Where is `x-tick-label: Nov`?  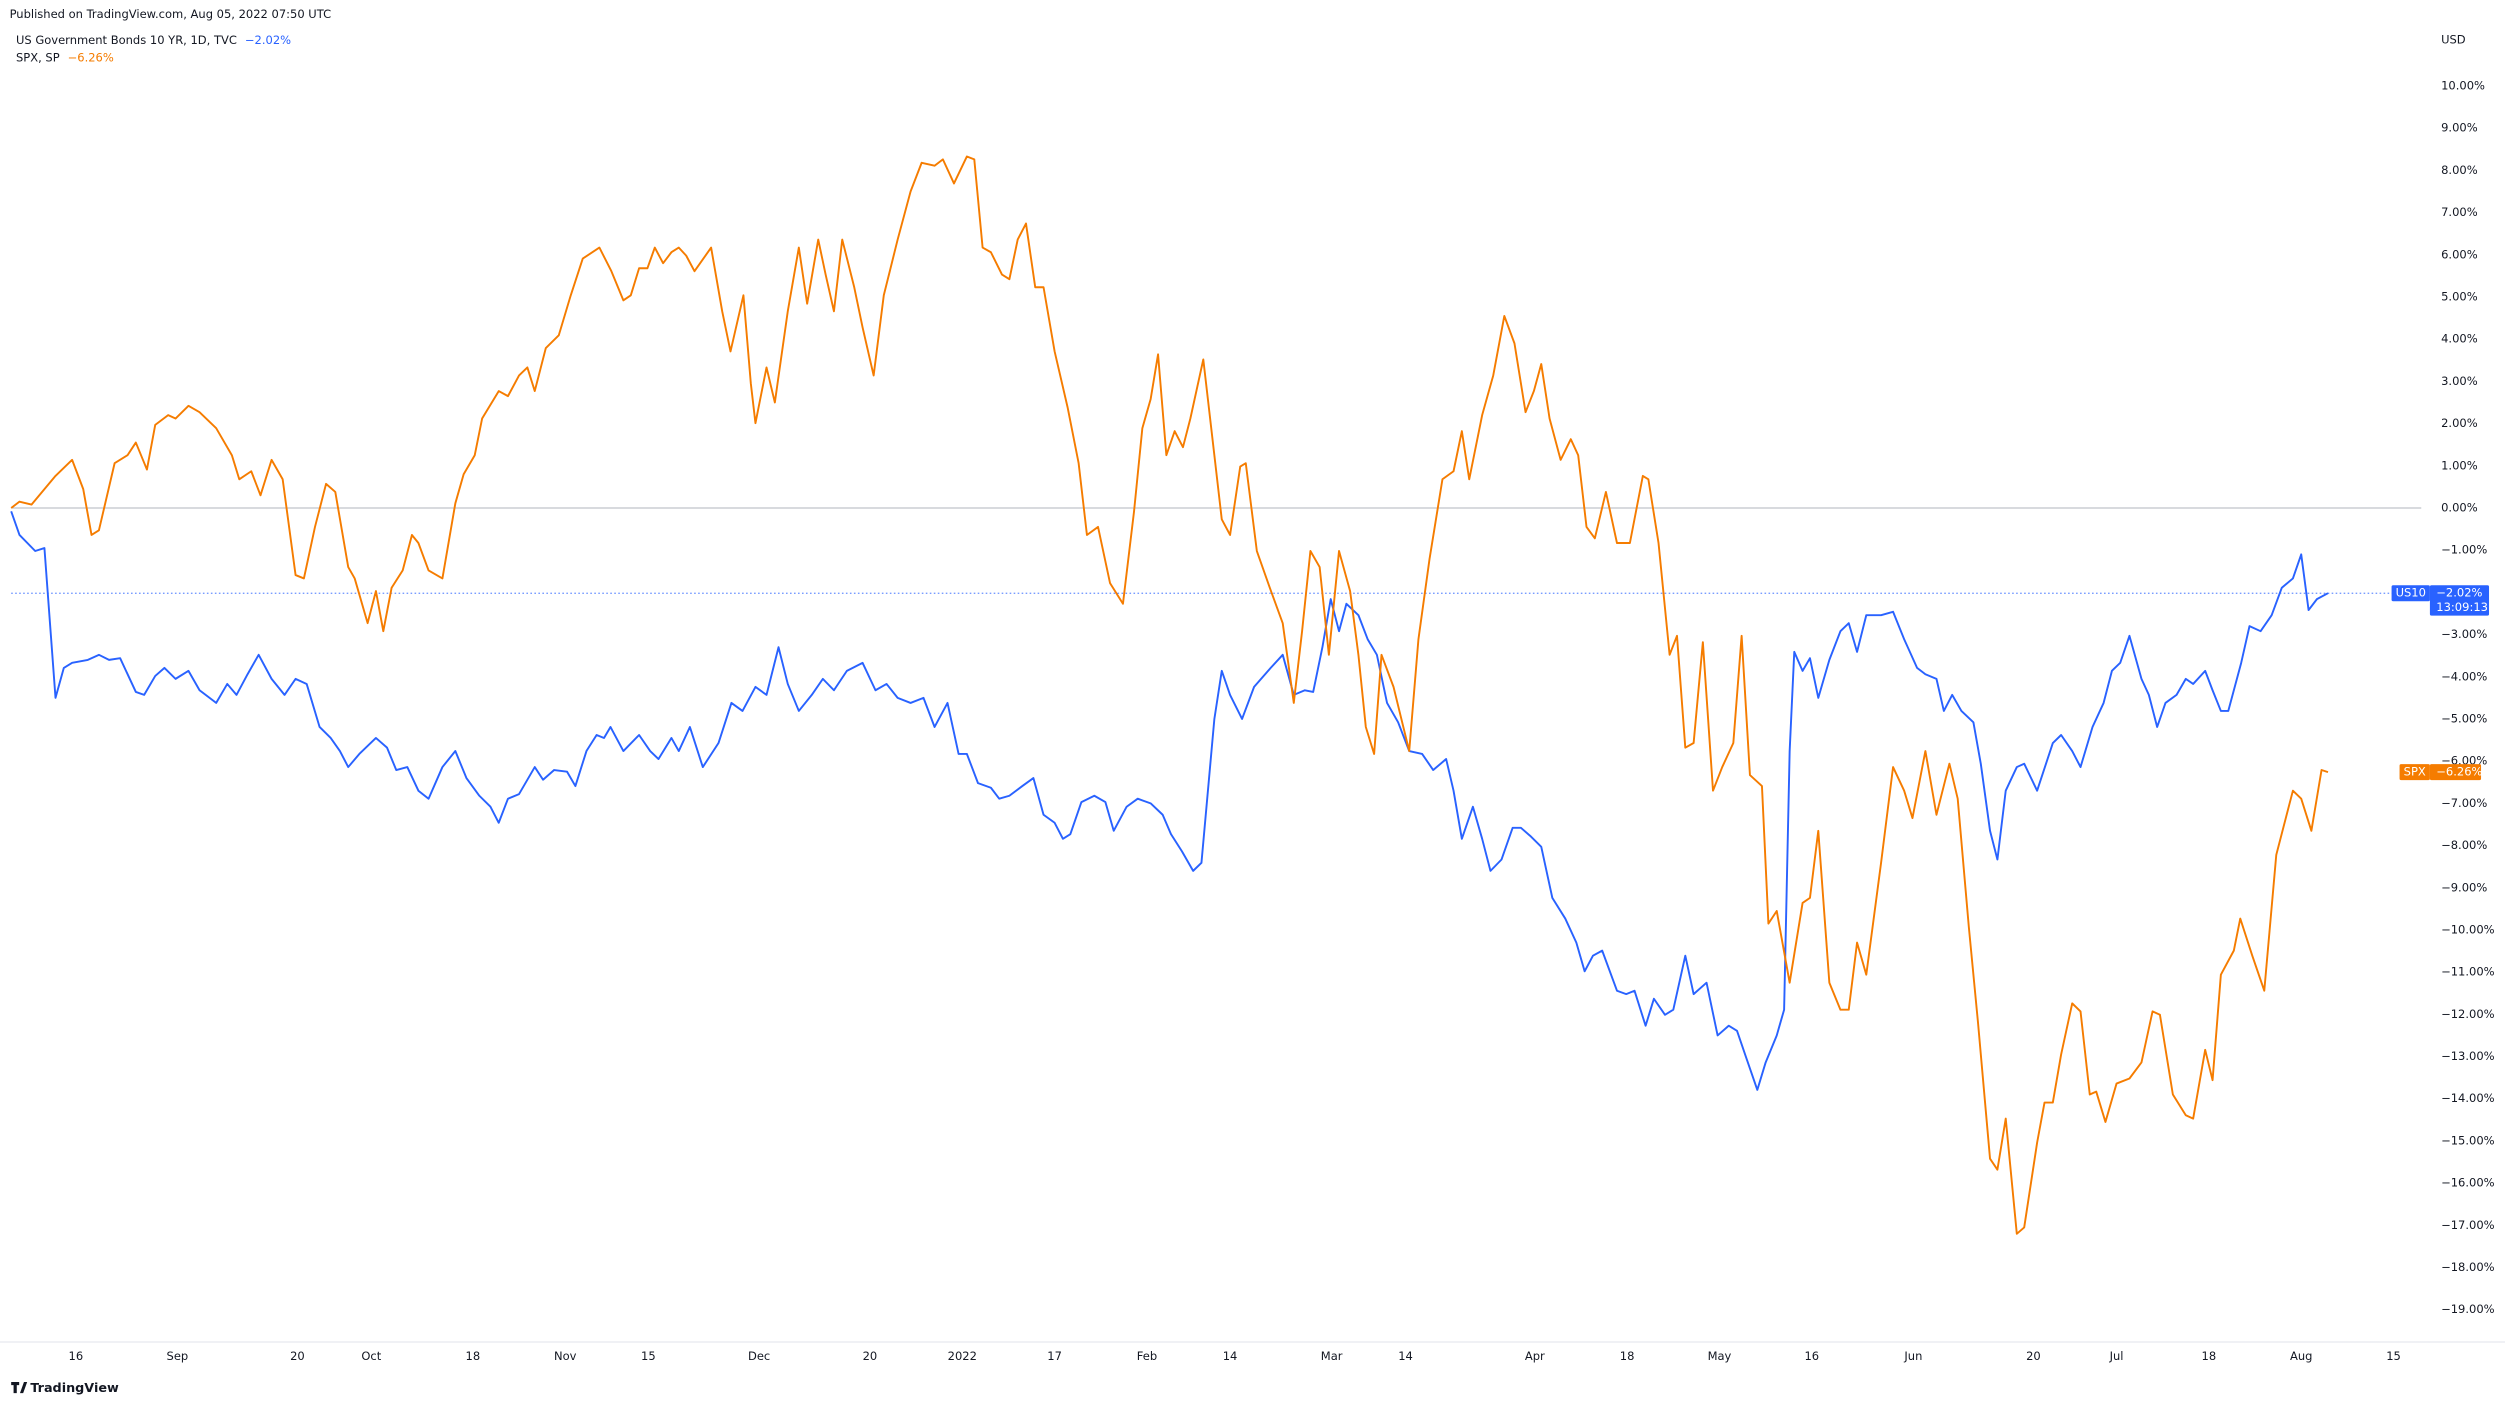
x-tick-label: Nov is located at coordinates (565, 1356).